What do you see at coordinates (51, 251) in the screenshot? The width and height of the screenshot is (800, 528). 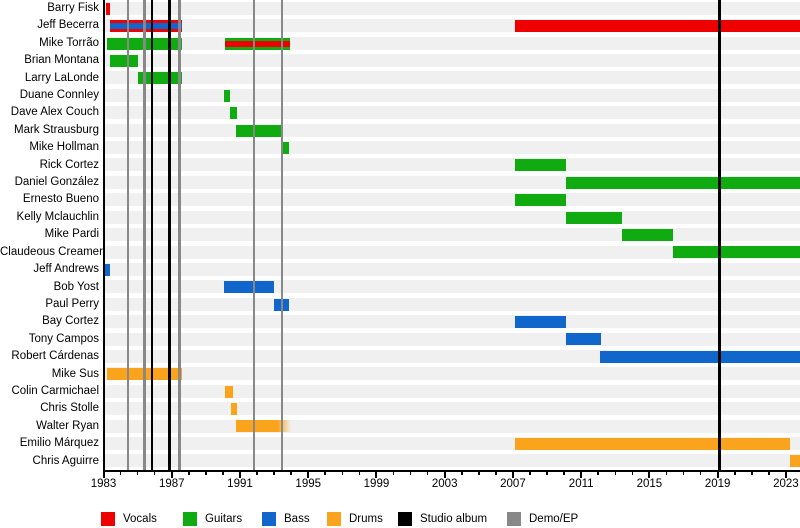 I see `member-label: Claudeous Creamer` at bounding box center [51, 251].